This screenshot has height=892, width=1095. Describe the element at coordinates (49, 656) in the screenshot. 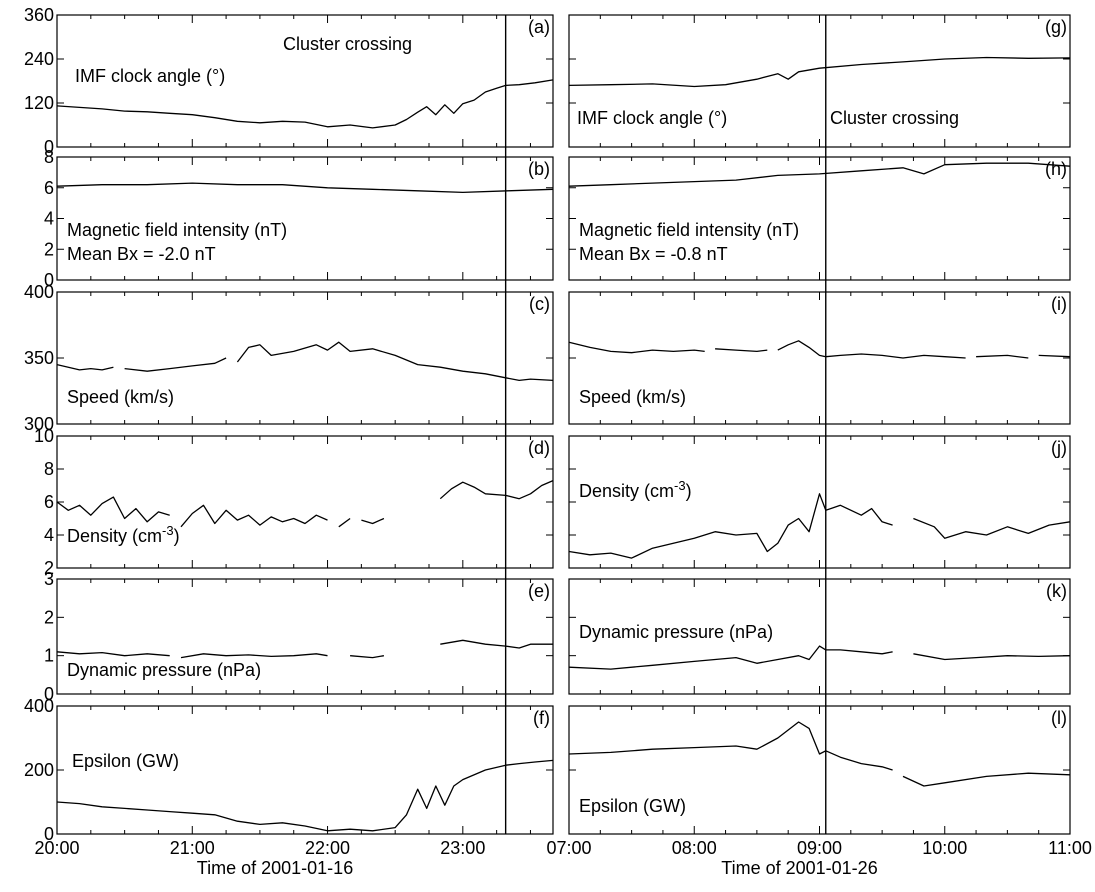

I see `y-tick-label: 1` at that location.